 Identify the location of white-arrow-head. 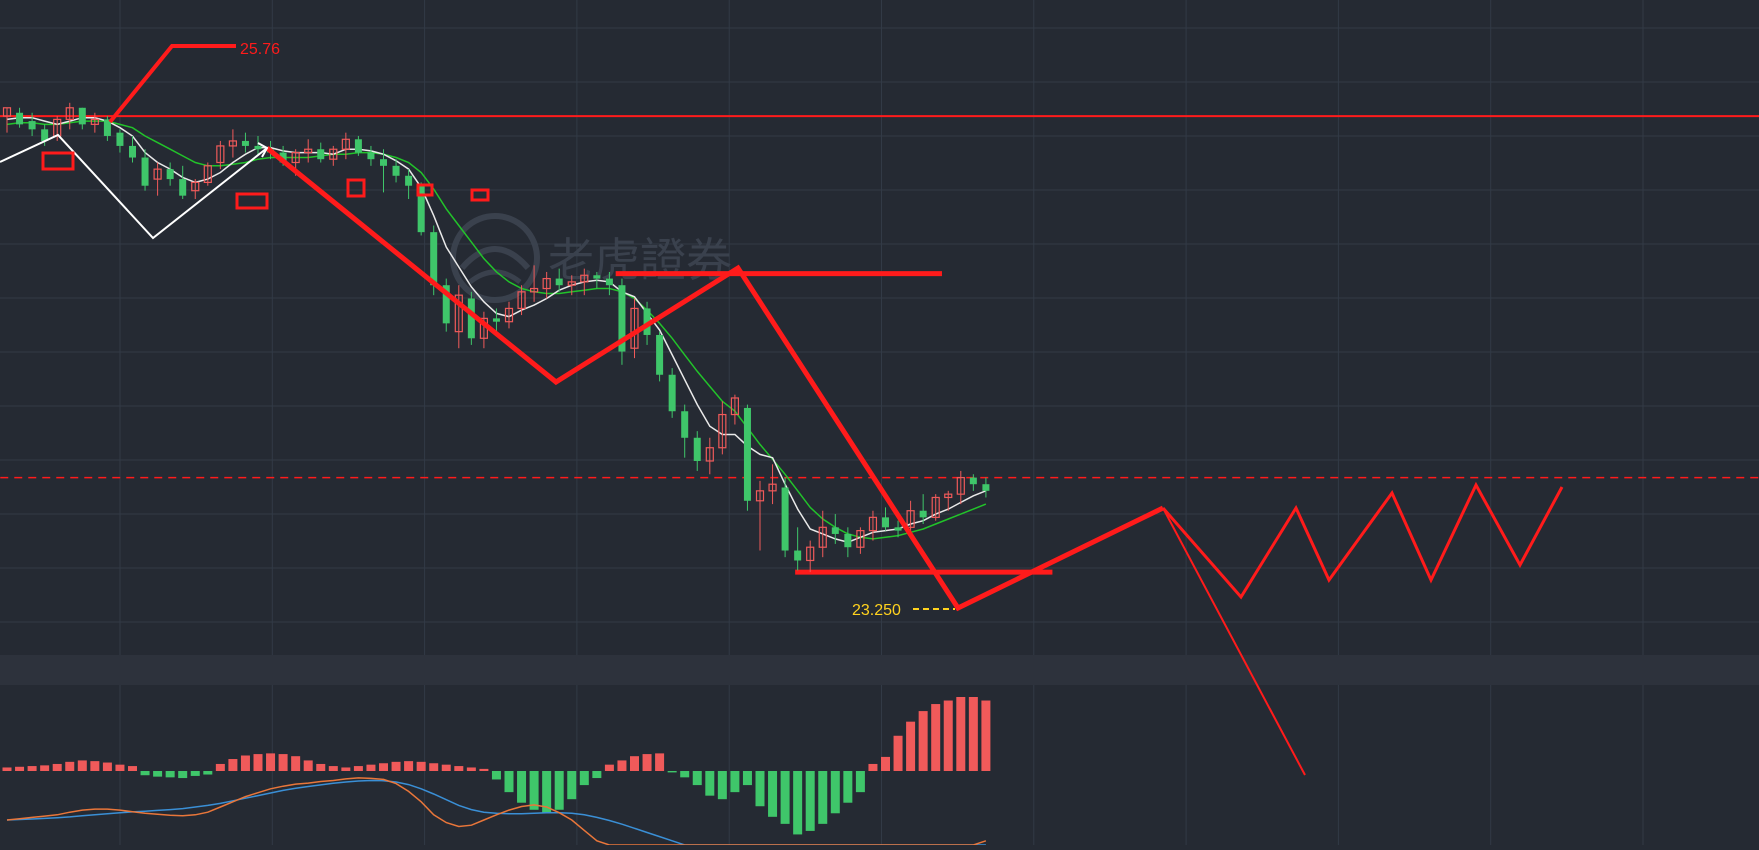
(263, 150).